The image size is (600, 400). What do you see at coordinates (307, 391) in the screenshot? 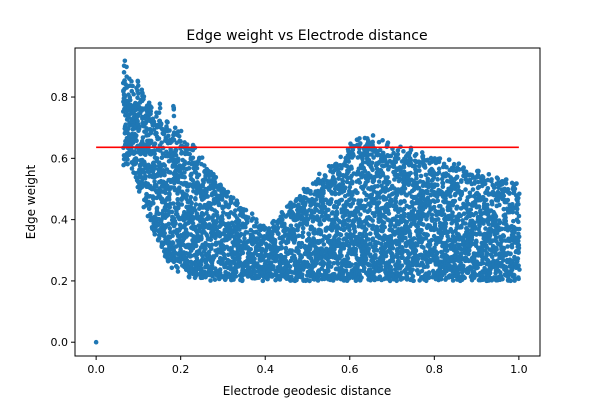
I see `x-axis-label: Electrode geodesic distance` at bounding box center [307, 391].